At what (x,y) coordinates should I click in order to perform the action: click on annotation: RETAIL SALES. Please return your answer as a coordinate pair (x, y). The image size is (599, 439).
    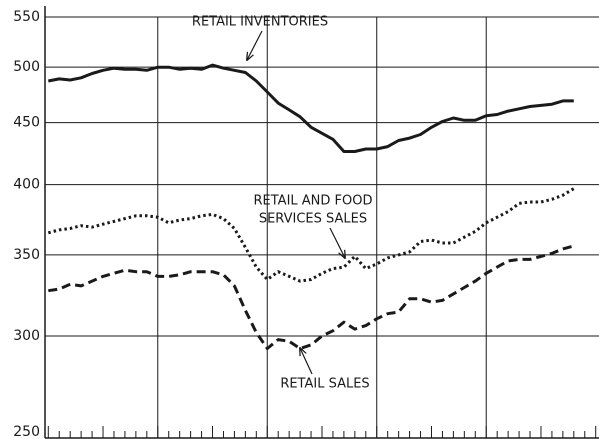
    Looking at the image, I should click on (324, 384).